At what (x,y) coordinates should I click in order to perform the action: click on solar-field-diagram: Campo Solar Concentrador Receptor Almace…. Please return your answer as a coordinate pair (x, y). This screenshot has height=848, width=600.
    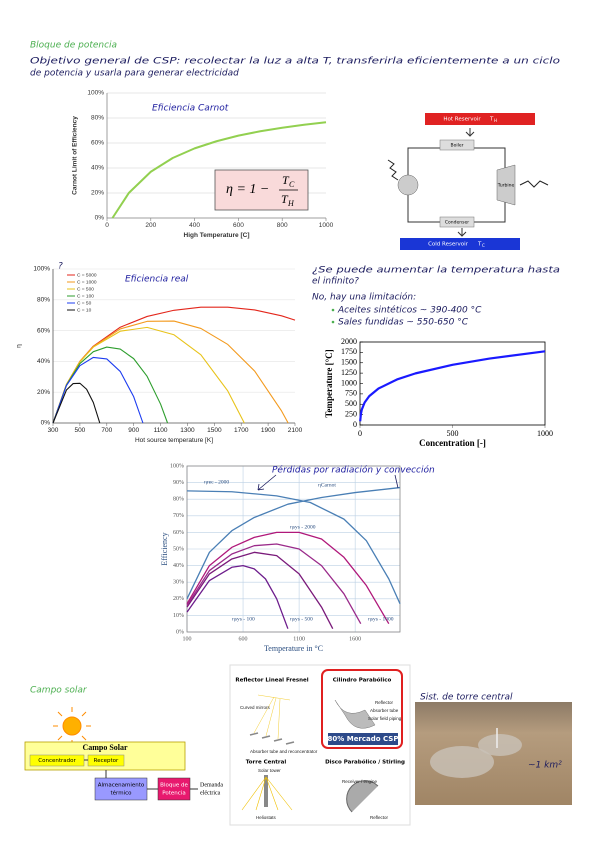
    Looking at the image, I should click on (123, 754).